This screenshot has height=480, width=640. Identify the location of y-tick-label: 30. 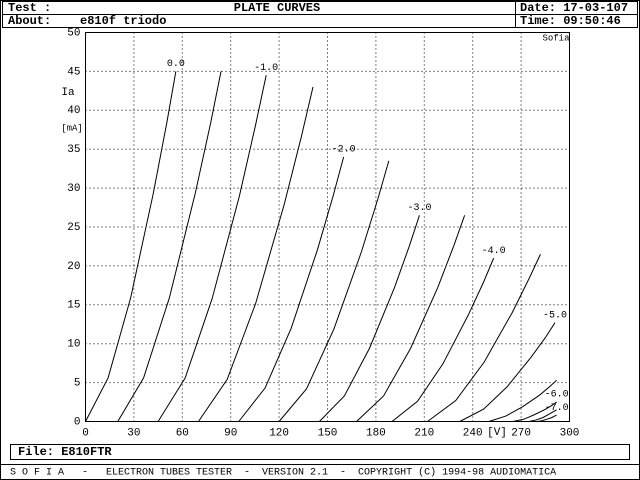
(73, 189).